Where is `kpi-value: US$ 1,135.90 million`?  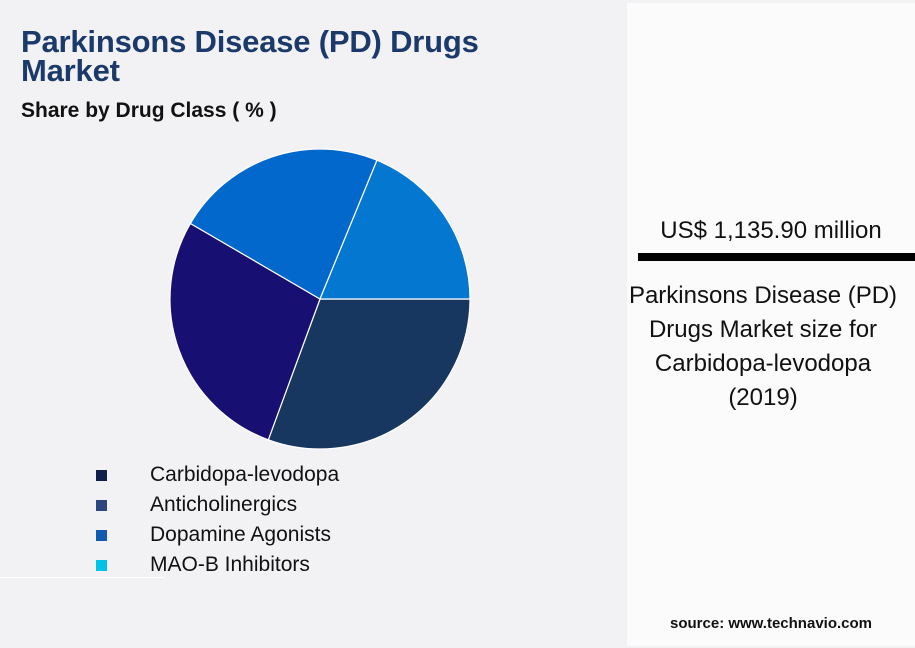 kpi-value: US$ 1,135.90 million is located at coordinates (771, 230).